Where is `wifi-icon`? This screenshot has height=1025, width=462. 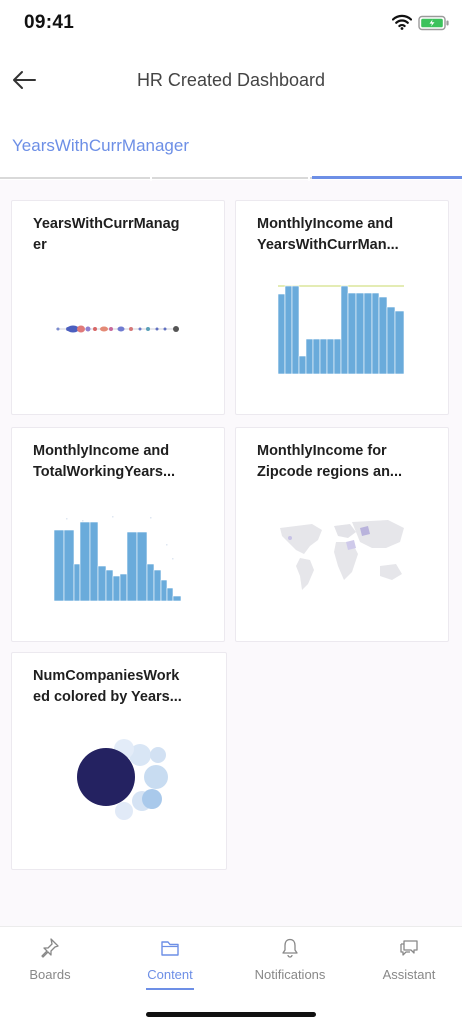 wifi-icon is located at coordinates (402, 22).